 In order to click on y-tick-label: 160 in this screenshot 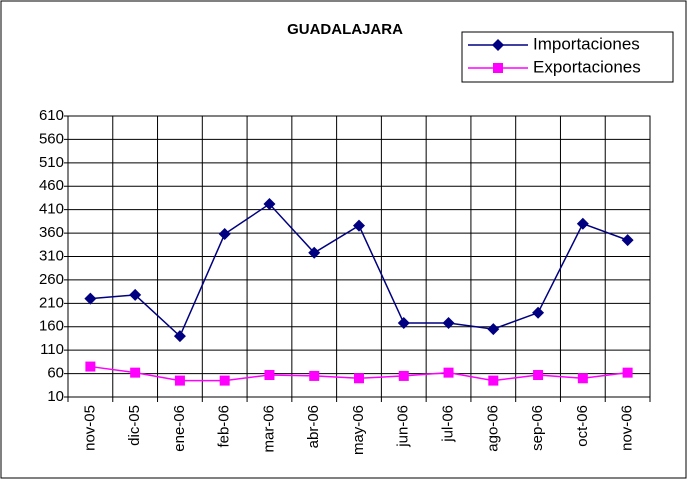, I will do `click(51, 326)`.